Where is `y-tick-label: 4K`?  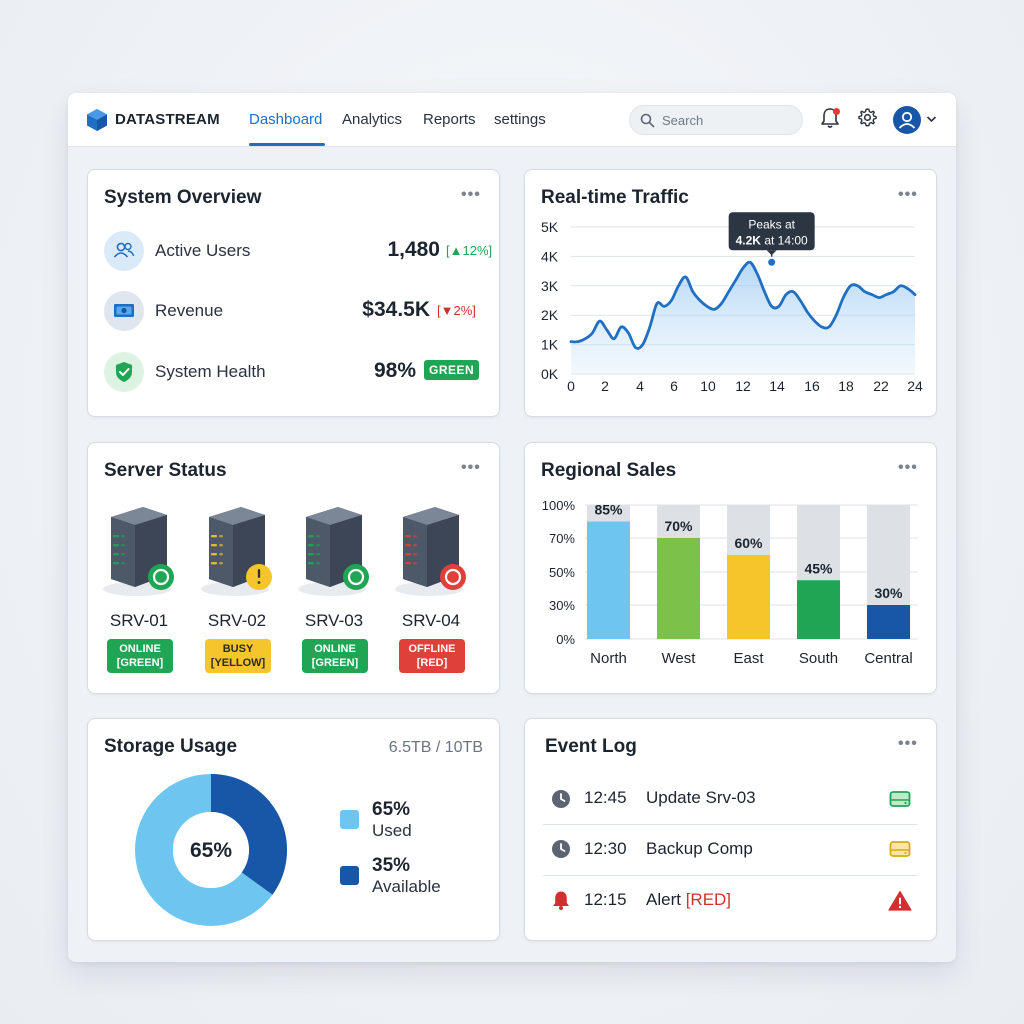 y-tick-label: 4K is located at coordinates (550, 256).